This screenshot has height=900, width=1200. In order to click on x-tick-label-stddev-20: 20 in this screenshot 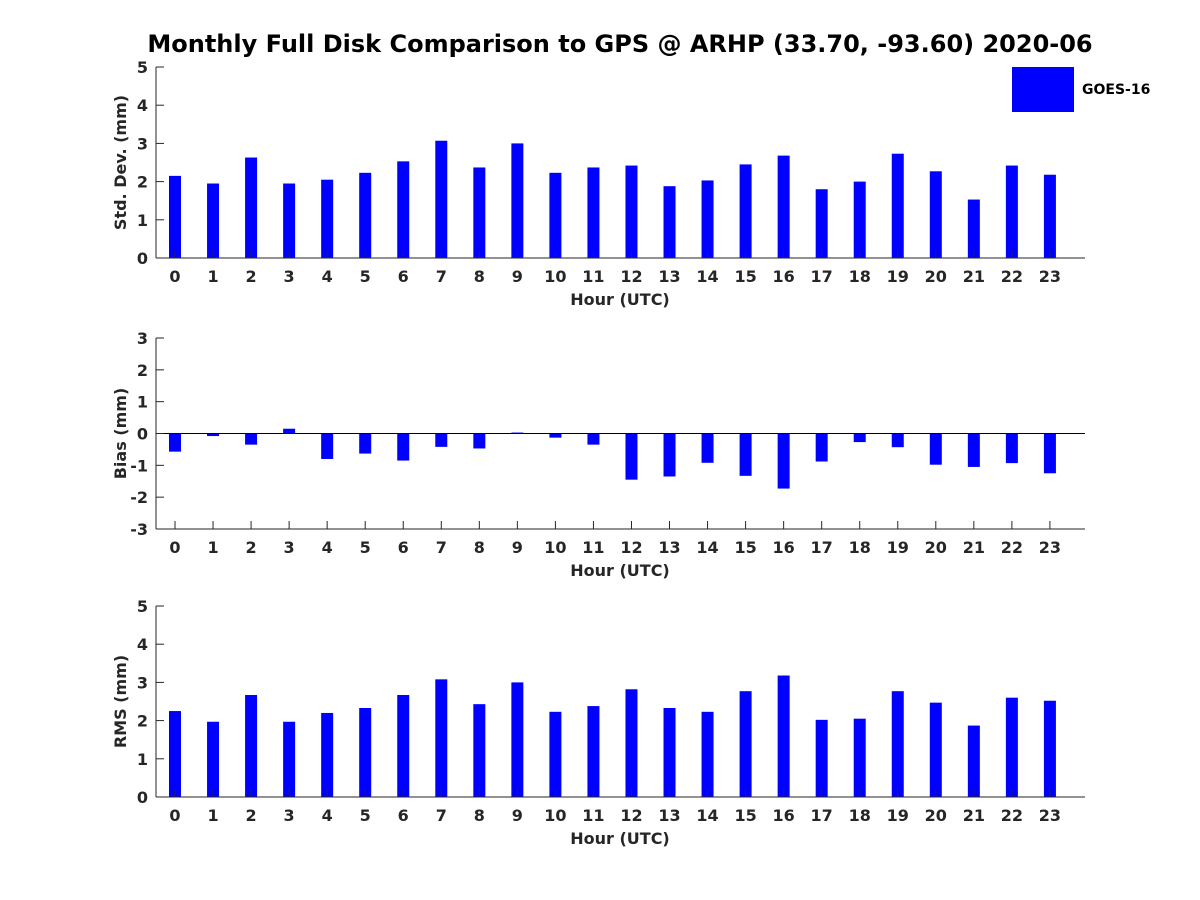, I will do `click(936, 276)`.